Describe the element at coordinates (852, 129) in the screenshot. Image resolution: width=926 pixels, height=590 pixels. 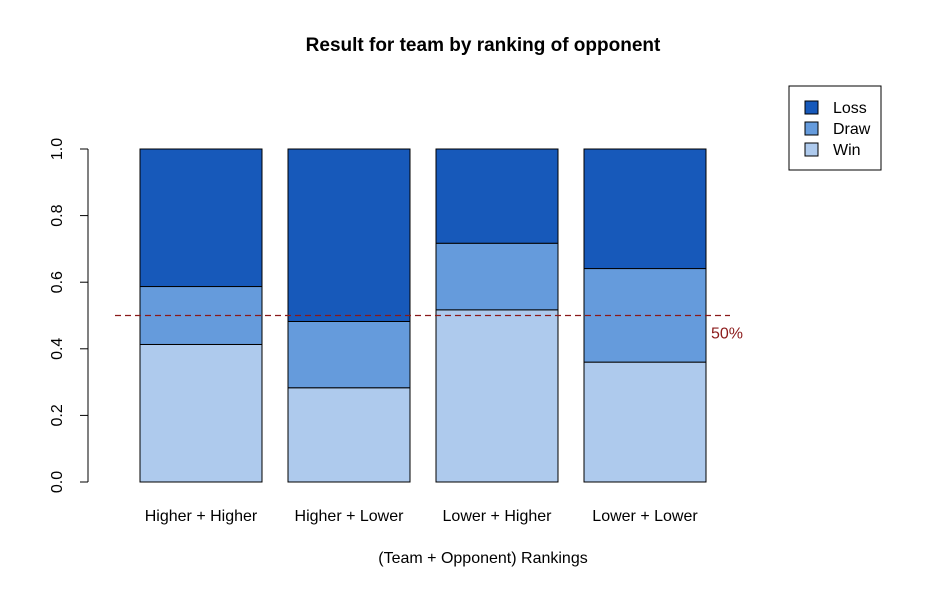
I see `legend-label-draw: Draw` at that location.